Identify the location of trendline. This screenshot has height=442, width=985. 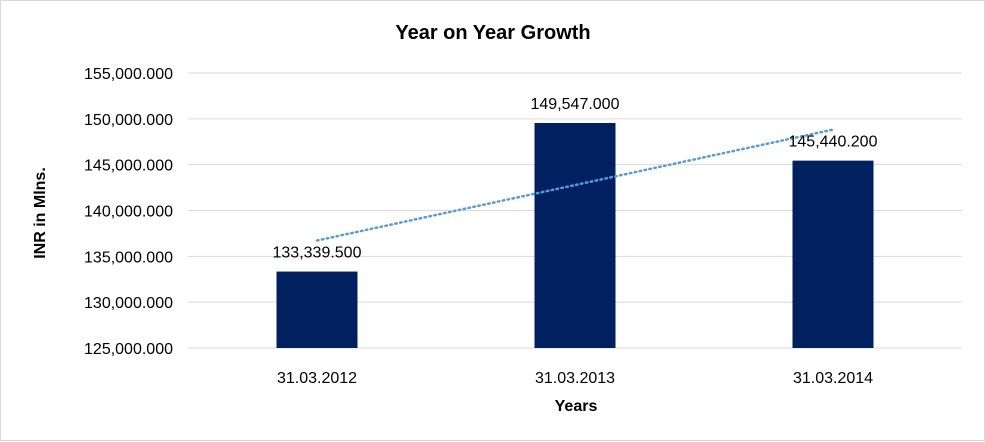
(575, 185).